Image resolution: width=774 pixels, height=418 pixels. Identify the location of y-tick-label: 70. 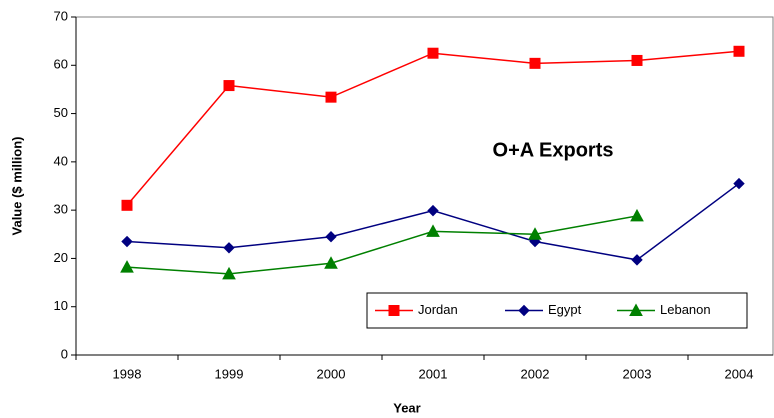
(61, 15).